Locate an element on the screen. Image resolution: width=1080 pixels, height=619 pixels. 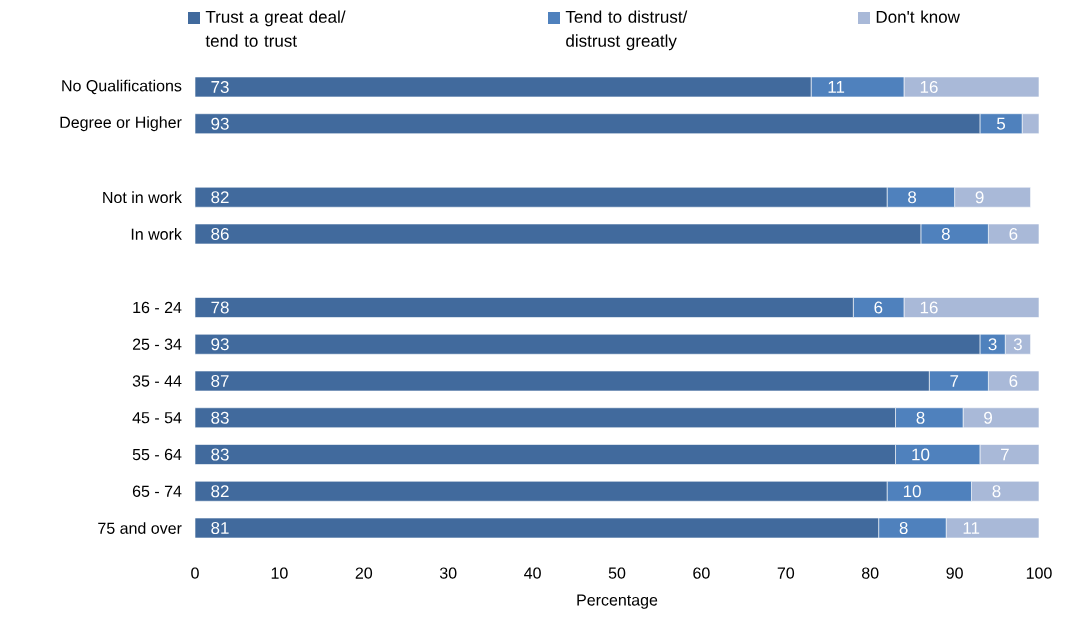
data-label: 81 is located at coordinates (220, 528).